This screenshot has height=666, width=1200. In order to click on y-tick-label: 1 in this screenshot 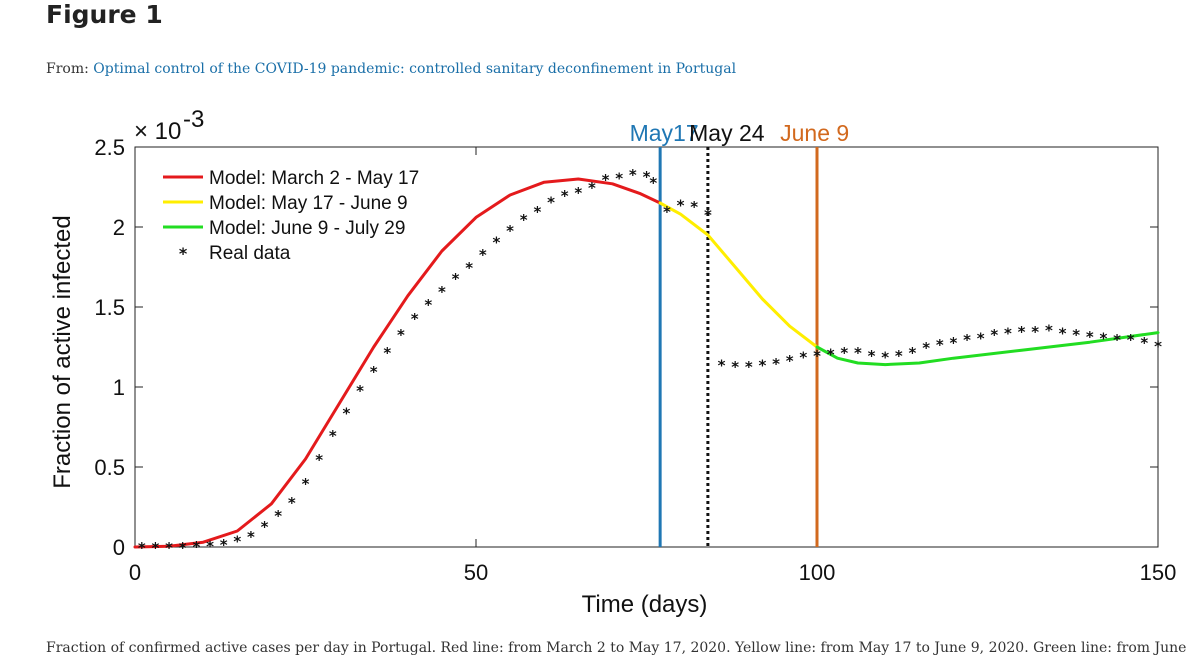, I will do `click(119, 387)`.